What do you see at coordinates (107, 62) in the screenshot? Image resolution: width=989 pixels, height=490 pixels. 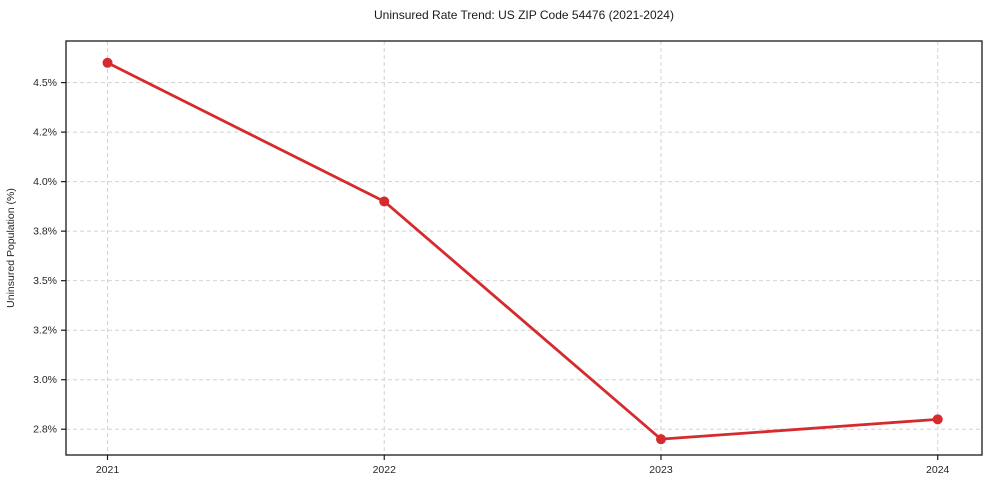 I see `data-point-2021` at bounding box center [107, 62].